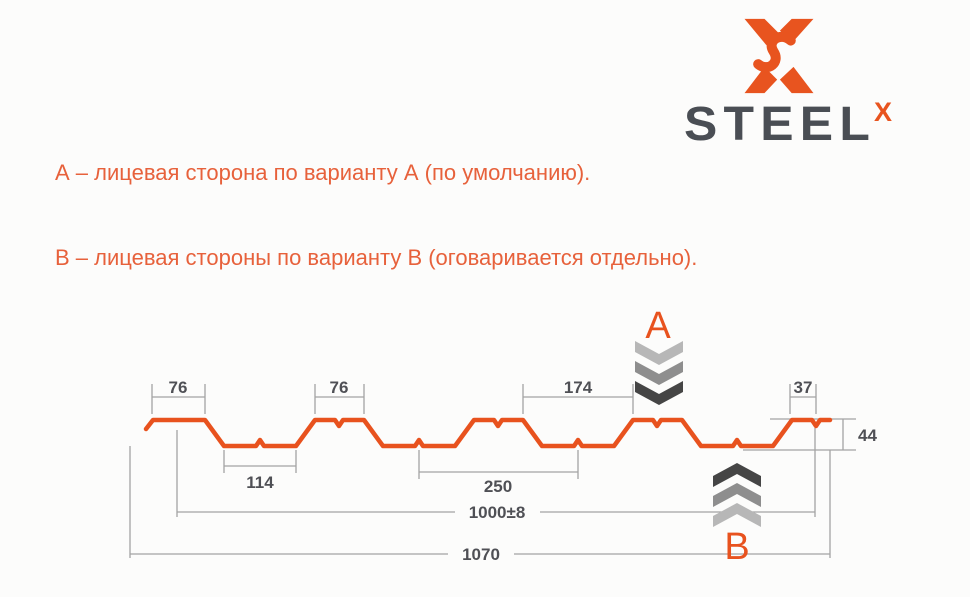  What do you see at coordinates (883, 112) in the screenshot?
I see `brand-suffix: X` at bounding box center [883, 112].